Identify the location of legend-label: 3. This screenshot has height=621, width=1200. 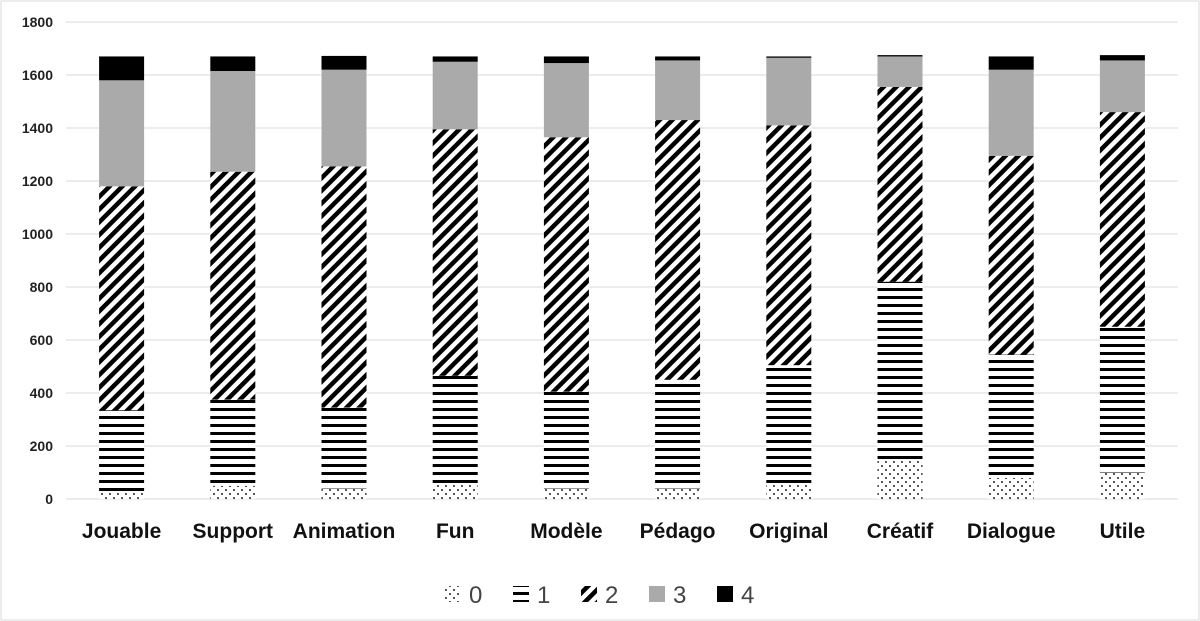
(679, 595).